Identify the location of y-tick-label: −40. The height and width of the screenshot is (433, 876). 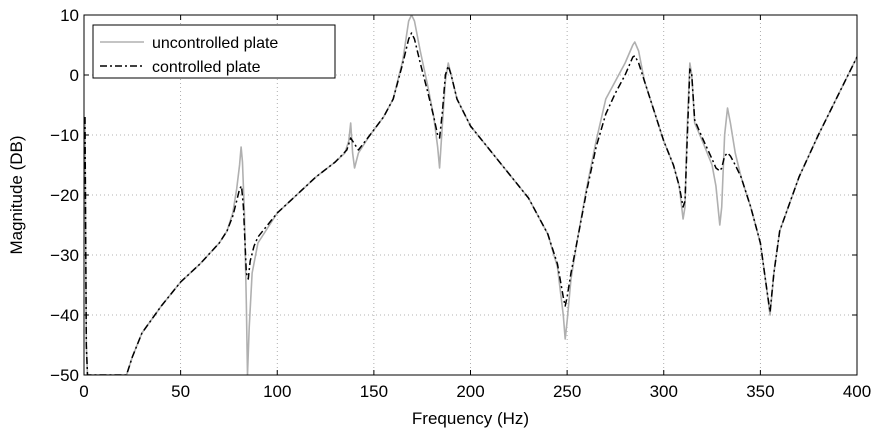
(64, 315).